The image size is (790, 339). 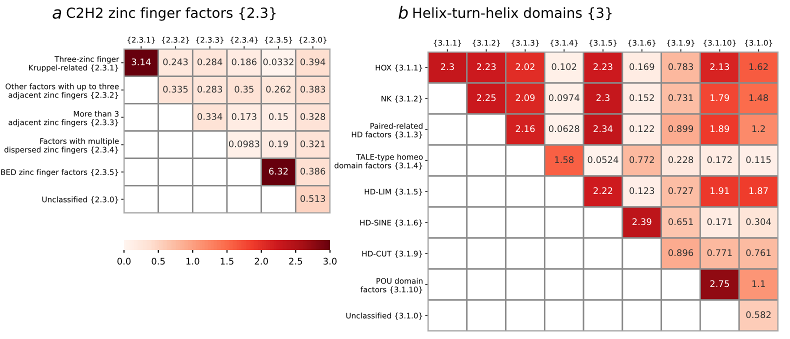 I want to click on data-label: 1.58, so click(x=564, y=160).